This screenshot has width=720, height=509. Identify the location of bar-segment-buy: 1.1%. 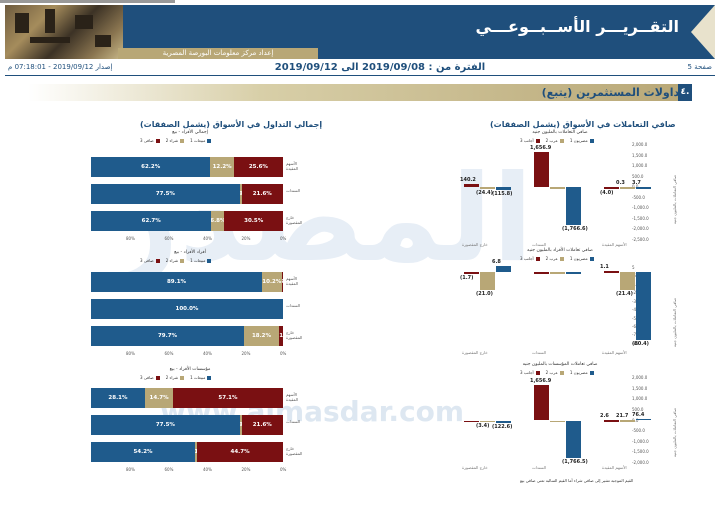
(196, 452).